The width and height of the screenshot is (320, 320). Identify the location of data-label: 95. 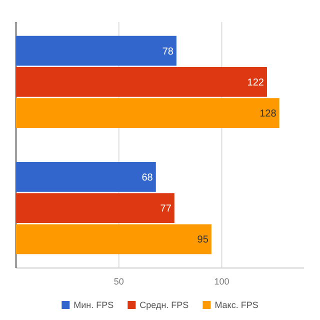
(203, 240).